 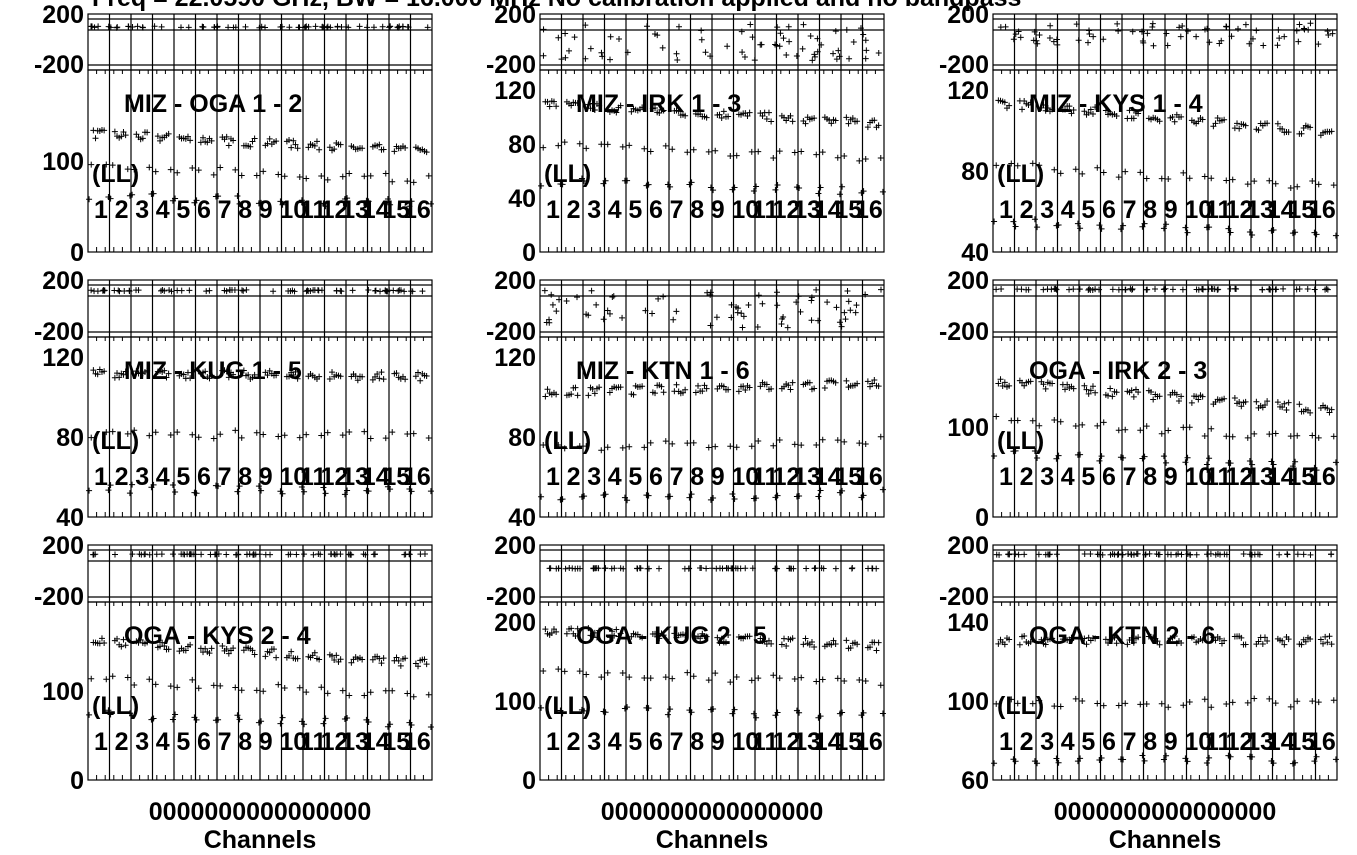 What do you see at coordinates (335, 210) in the screenshot?
I see `channel-number-label: 12` at bounding box center [335, 210].